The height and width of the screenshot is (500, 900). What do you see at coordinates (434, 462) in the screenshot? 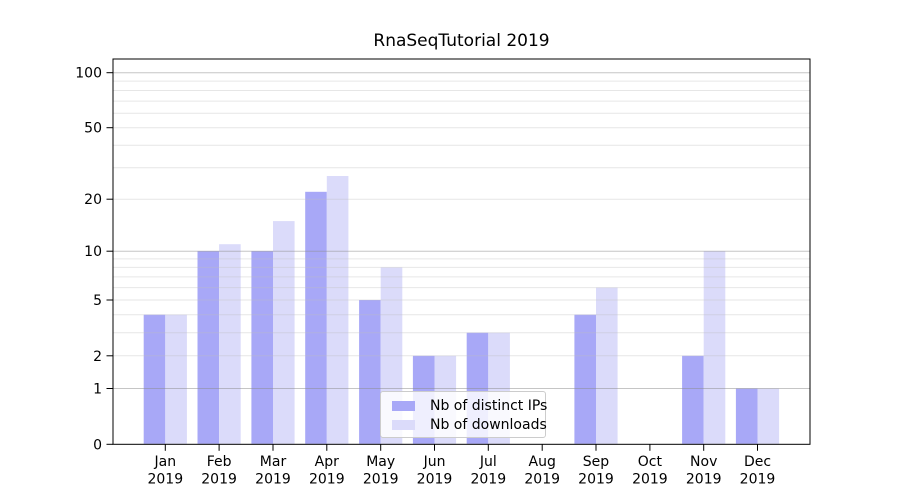
I see `x-tick-label-month: Jun` at bounding box center [434, 462].